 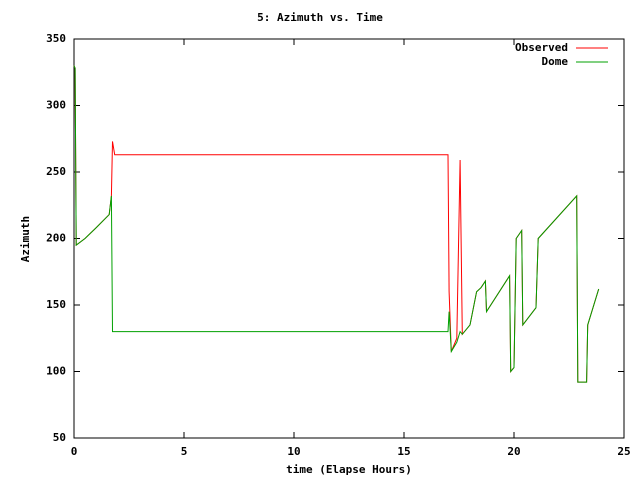 What do you see at coordinates (56, 171) in the screenshot?
I see `y-tick-label: 250` at bounding box center [56, 171].